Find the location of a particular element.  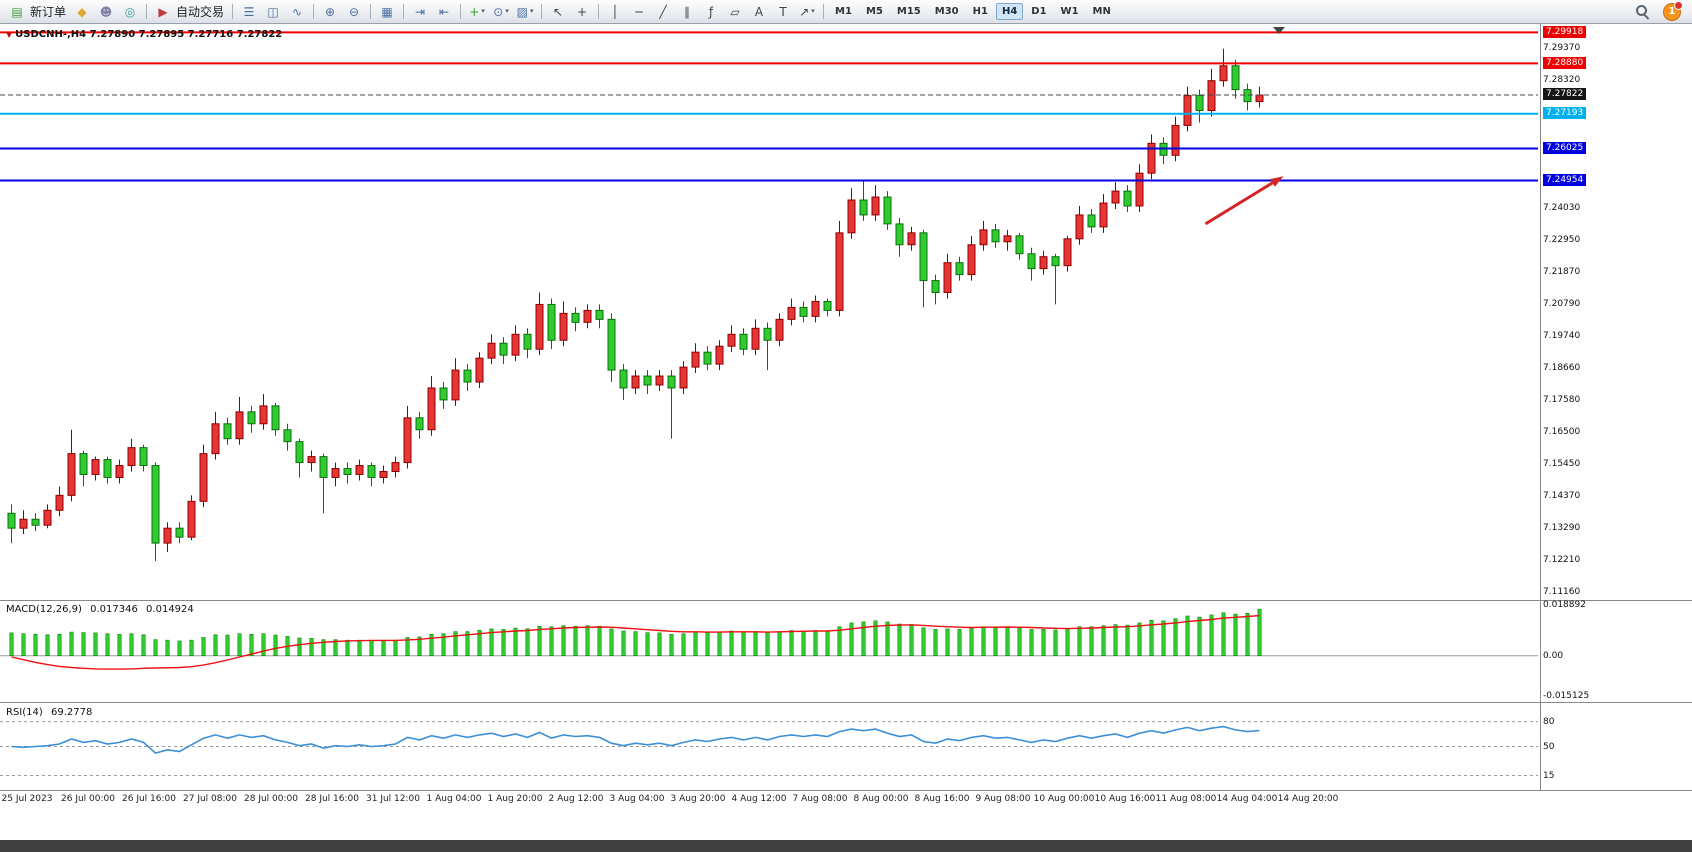

trendline-icon: ╱ is located at coordinates (663, 11).